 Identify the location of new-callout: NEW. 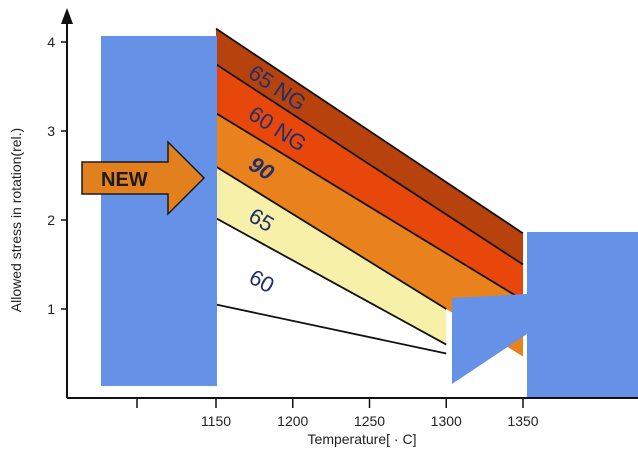
(143, 178).